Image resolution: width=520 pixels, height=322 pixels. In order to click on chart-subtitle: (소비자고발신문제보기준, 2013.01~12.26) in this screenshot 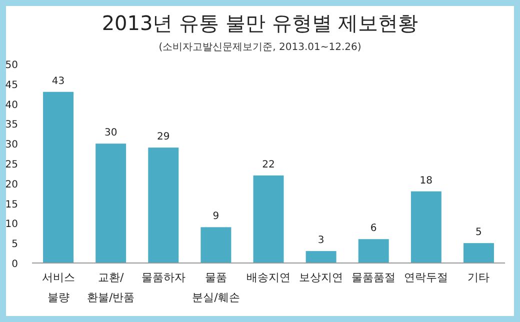, I will do `click(260, 47)`.